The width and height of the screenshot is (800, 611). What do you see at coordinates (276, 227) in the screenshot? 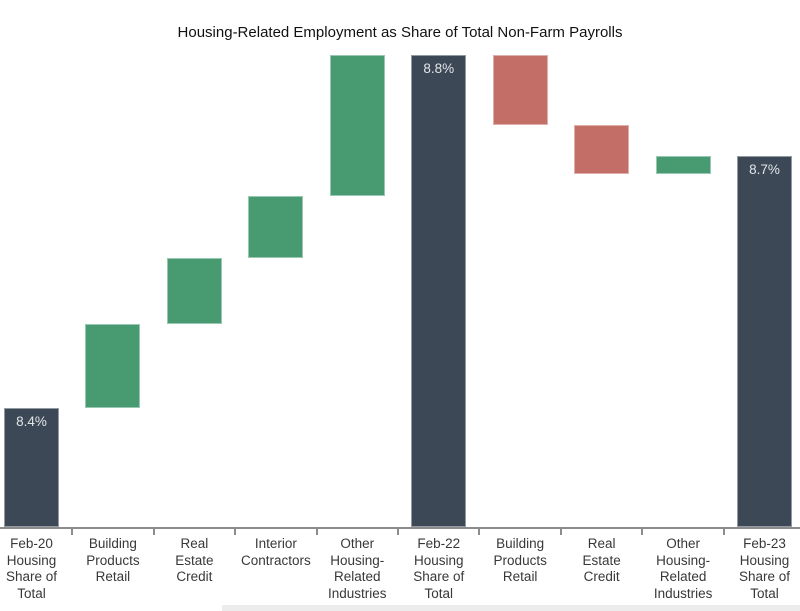
I see `bar-4-increase` at bounding box center [276, 227].